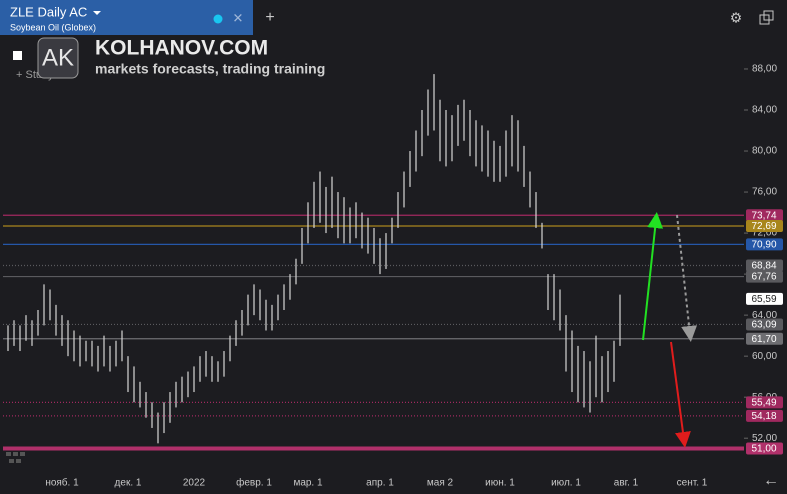  What do you see at coordinates (680, 394) in the screenshot?
I see `down-arrow` at bounding box center [680, 394].